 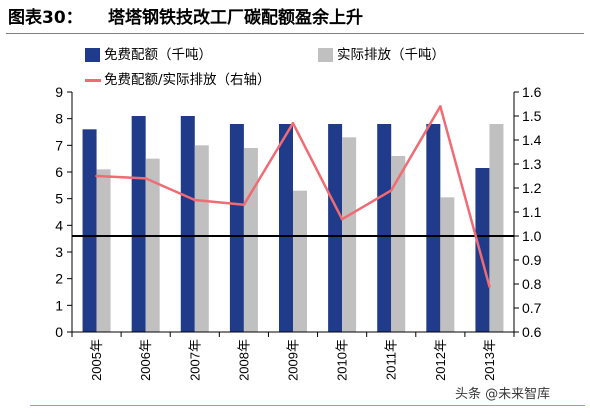 What do you see at coordinates (96, 360) in the screenshot?
I see `x-tick-label: 2005年` at bounding box center [96, 360].